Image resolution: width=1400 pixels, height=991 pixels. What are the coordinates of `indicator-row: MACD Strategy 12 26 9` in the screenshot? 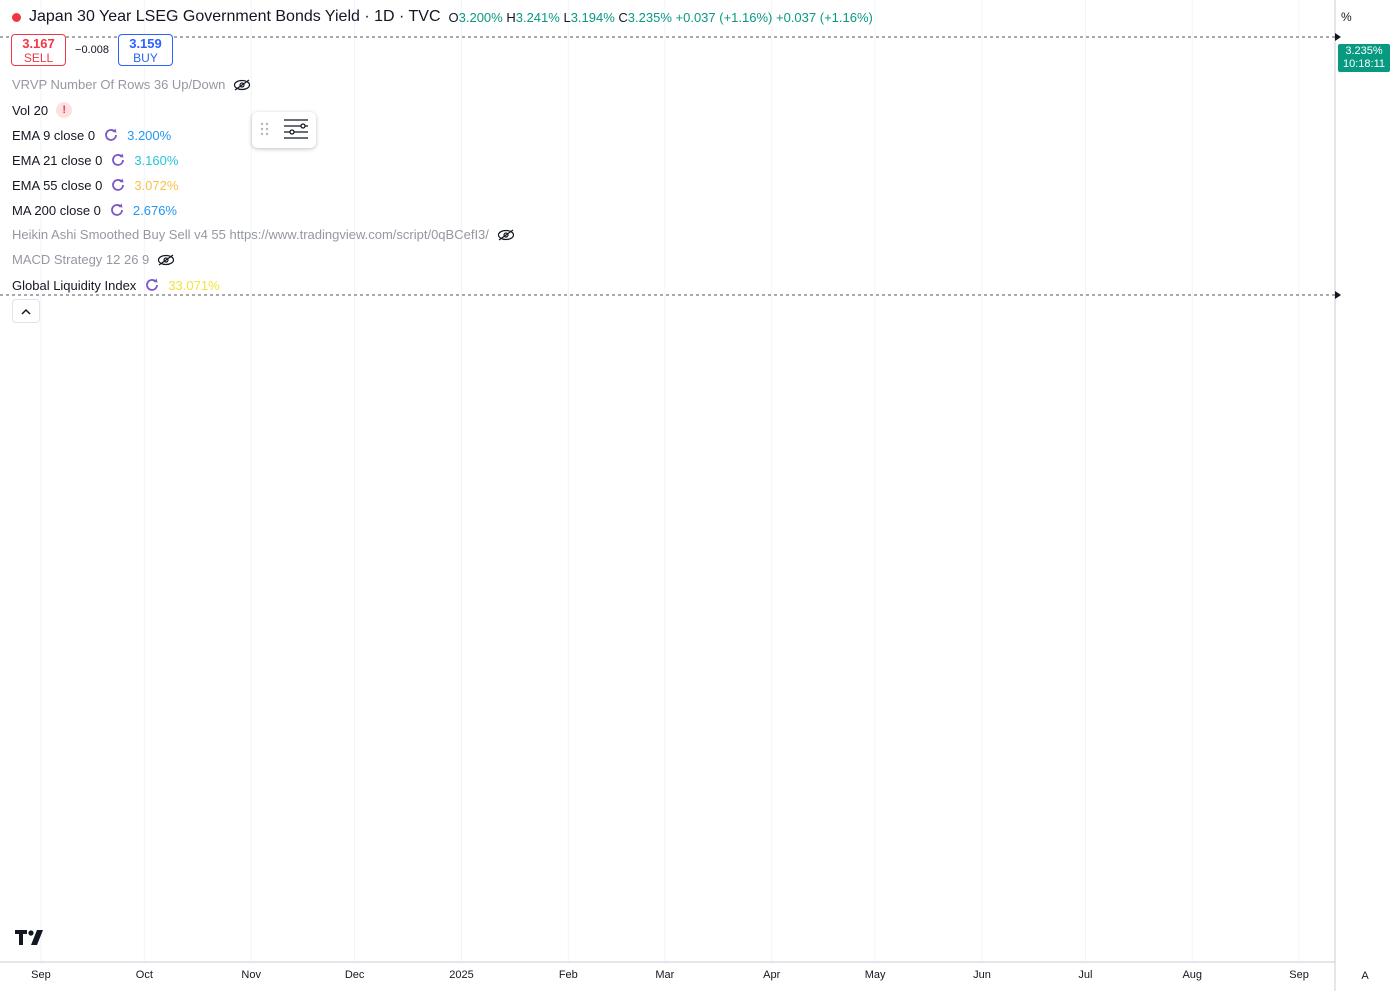 It's located at (93, 259).